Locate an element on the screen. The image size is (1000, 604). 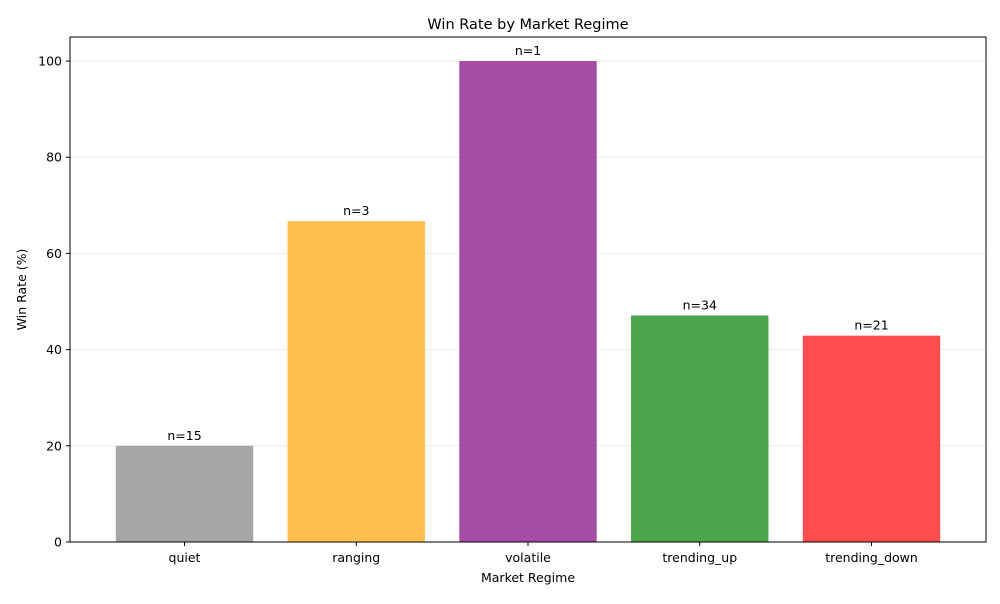
bar-label-trending_up: n=34 is located at coordinates (700, 304).